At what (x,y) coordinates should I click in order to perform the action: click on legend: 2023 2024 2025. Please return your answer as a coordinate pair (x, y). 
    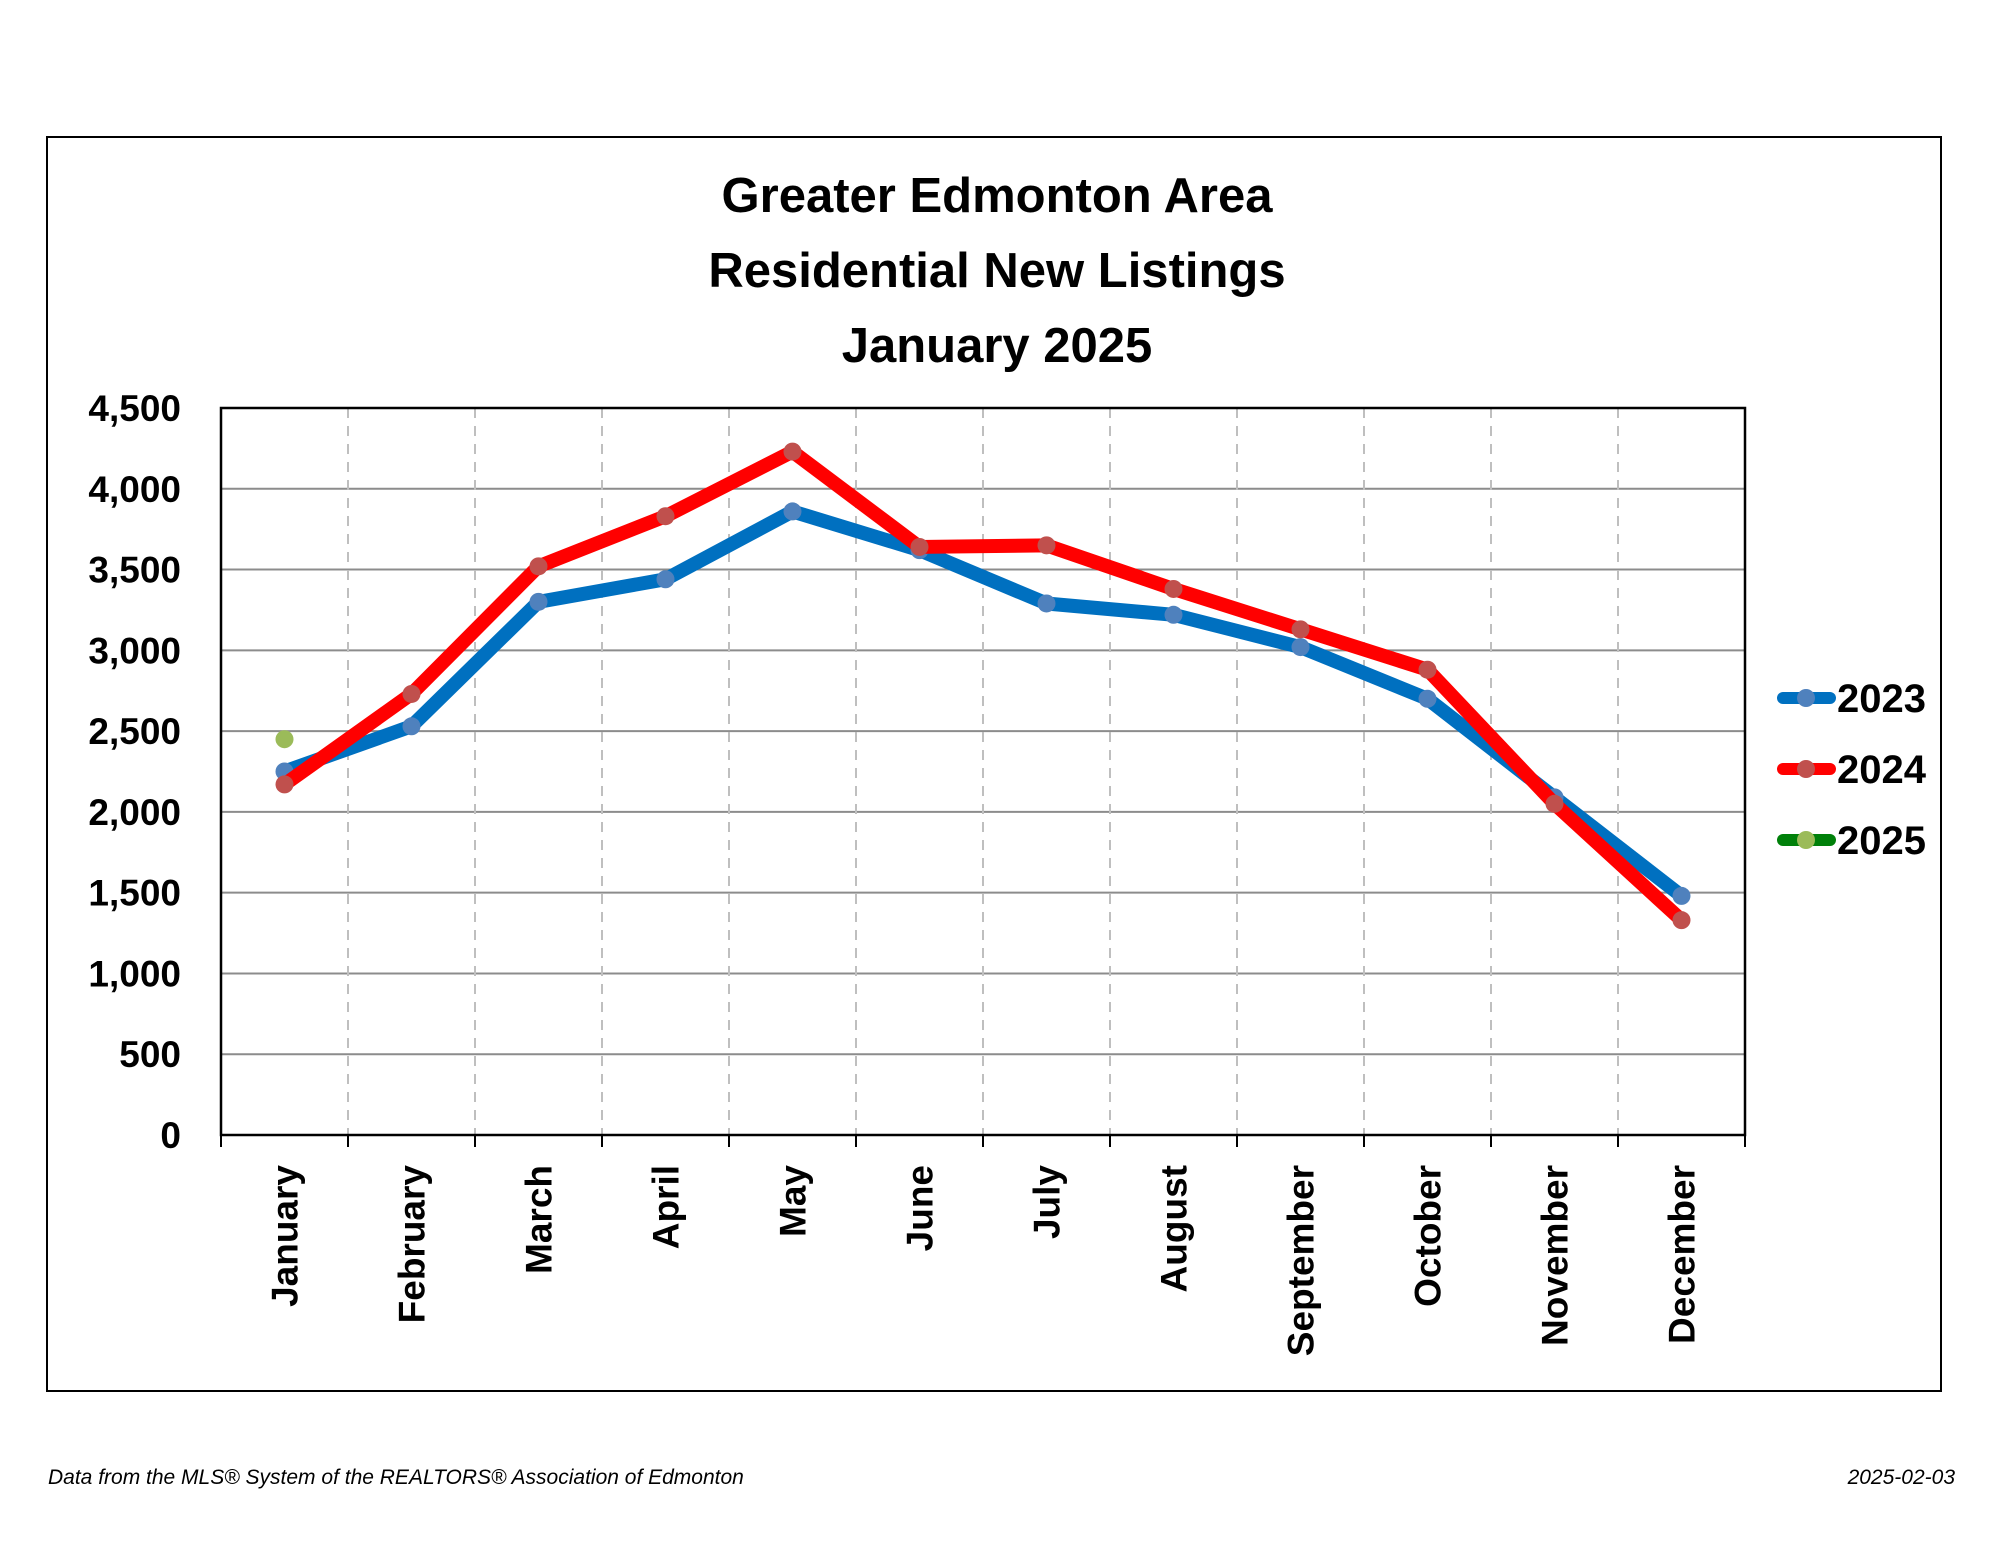
    Looking at the image, I should click on (1852, 770).